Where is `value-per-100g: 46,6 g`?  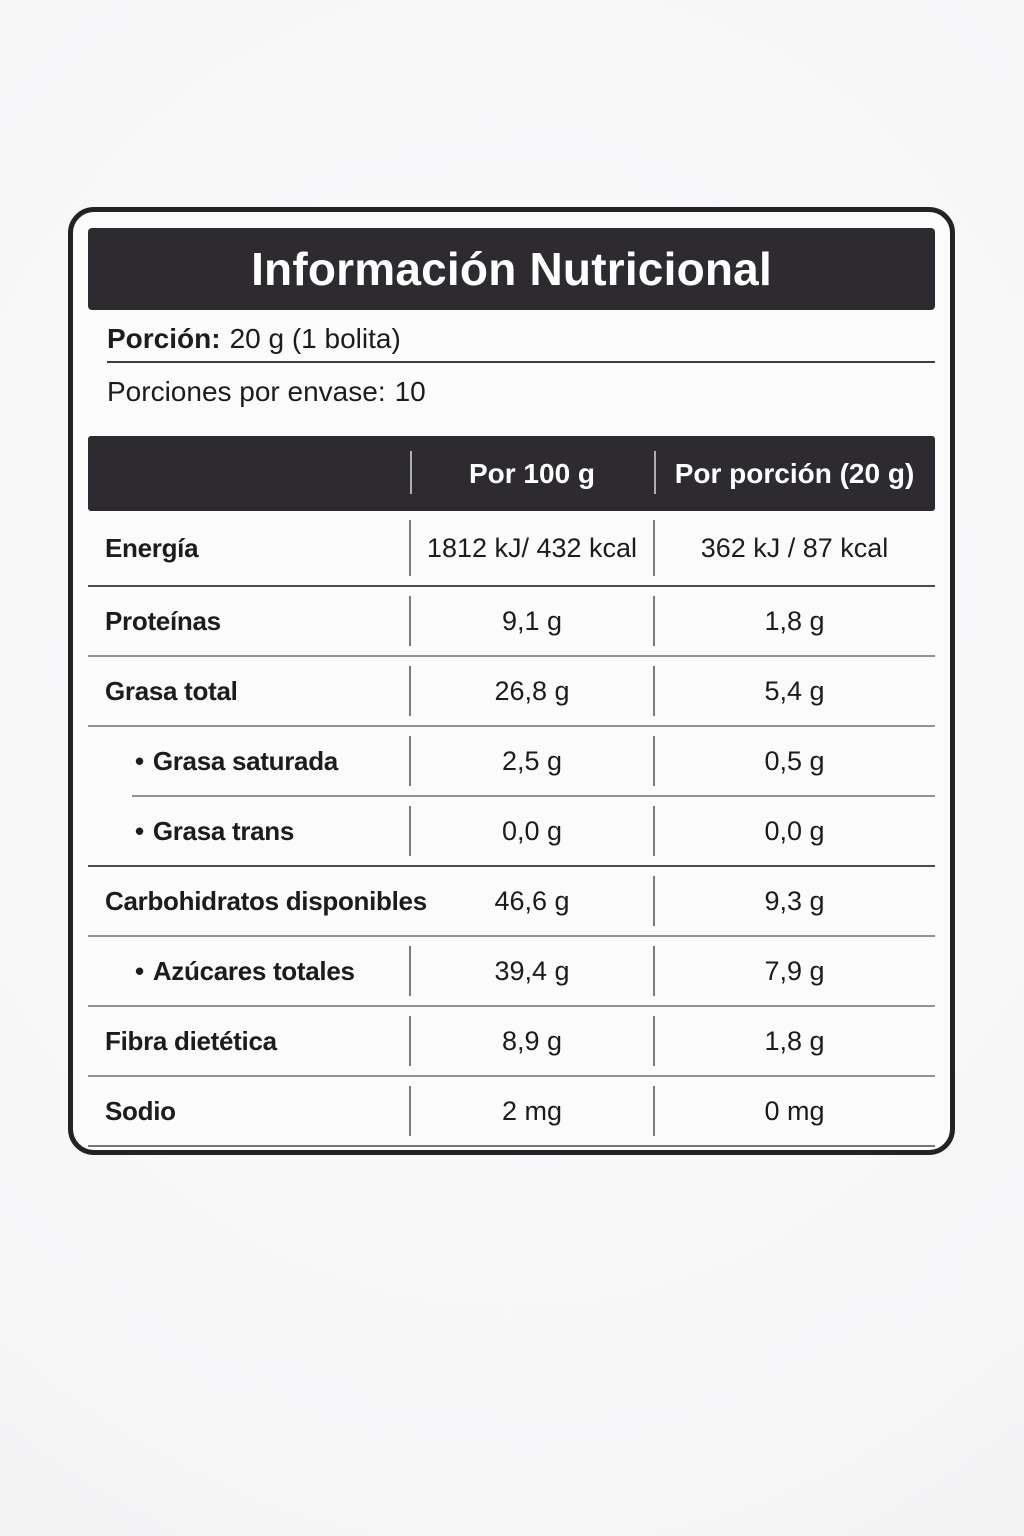
value-per-100g: 46,6 g is located at coordinates (532, 900).